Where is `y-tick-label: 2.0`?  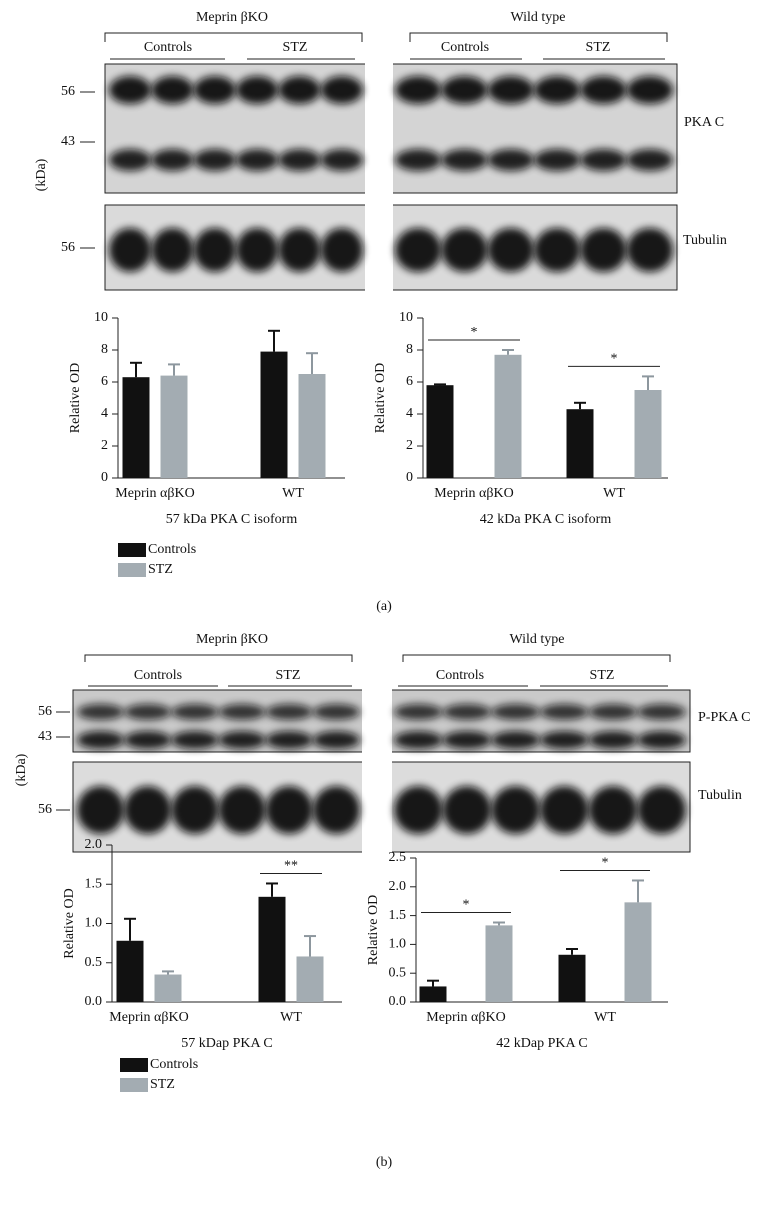 y-tick-label: 2.0 is located at coordinates (398, 886).